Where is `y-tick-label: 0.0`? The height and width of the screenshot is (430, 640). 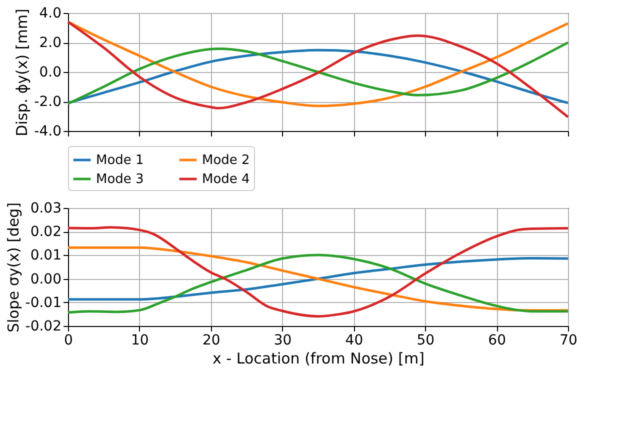
y-tick-label: 0.0 is located at coordinates (50, 72).